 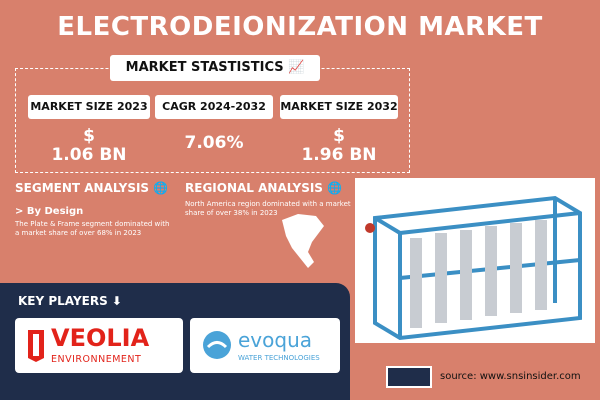 I want to click on stat-value: 1.06 BN, so click(x=89, y=155).